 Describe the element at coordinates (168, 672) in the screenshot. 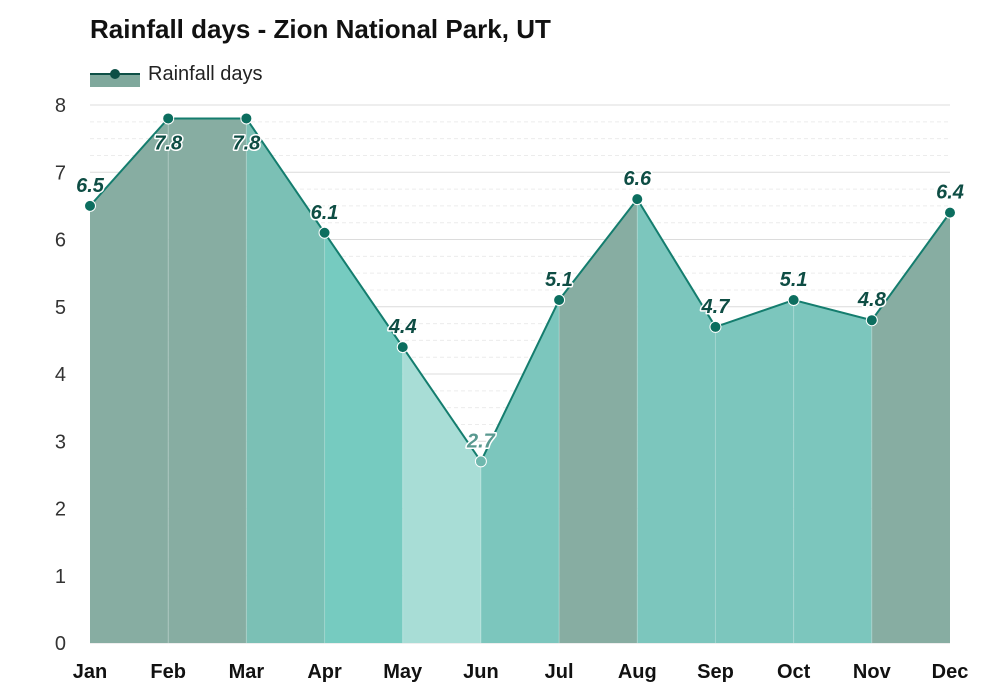

I see `x-tick-label: Feb` at that location.